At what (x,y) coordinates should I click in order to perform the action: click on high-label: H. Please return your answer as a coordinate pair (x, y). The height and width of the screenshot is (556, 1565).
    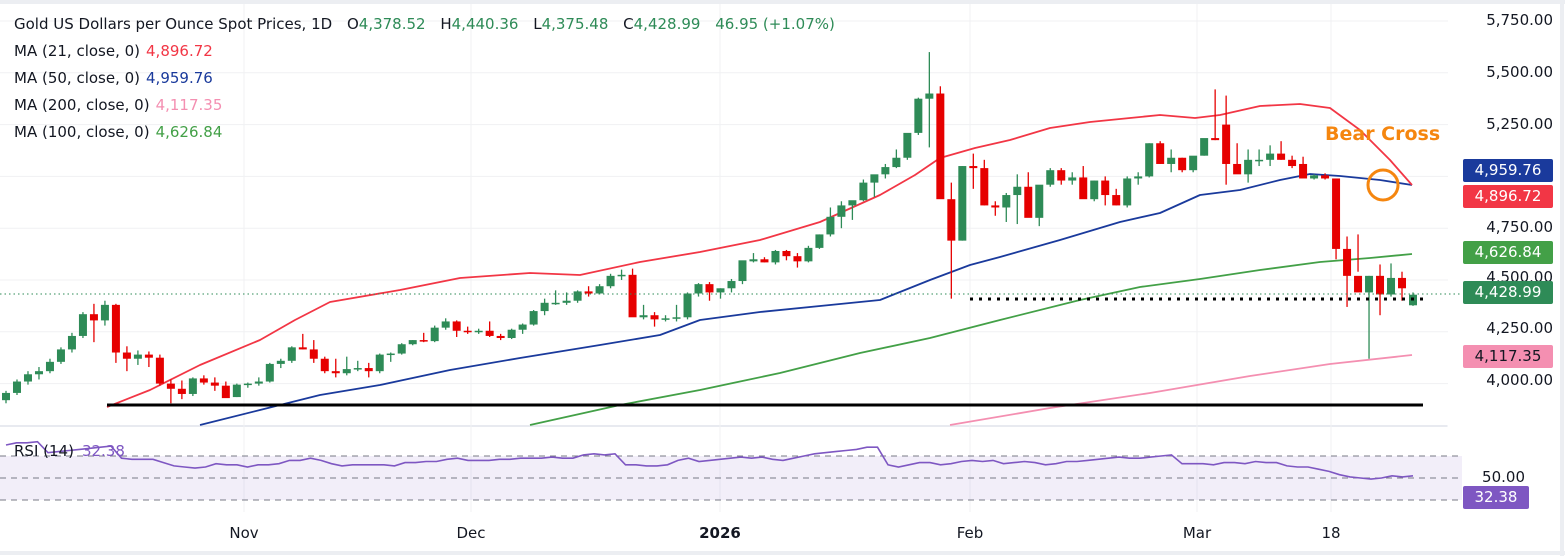
    Looking at the image, I should click on (446, 24).